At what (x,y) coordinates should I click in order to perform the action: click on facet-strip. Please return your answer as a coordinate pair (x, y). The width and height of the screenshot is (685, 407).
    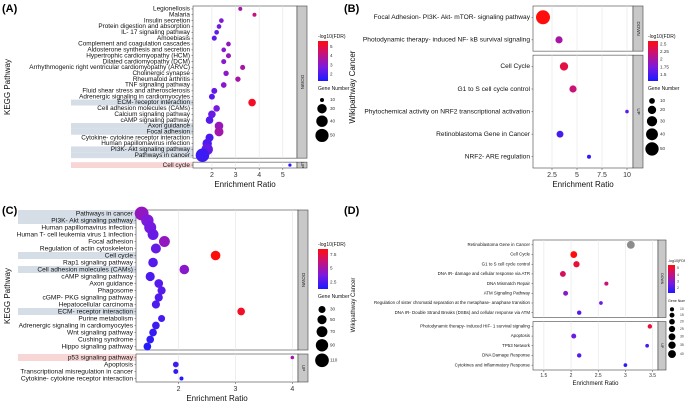
    Looking at the image, I should click on (638, 28).